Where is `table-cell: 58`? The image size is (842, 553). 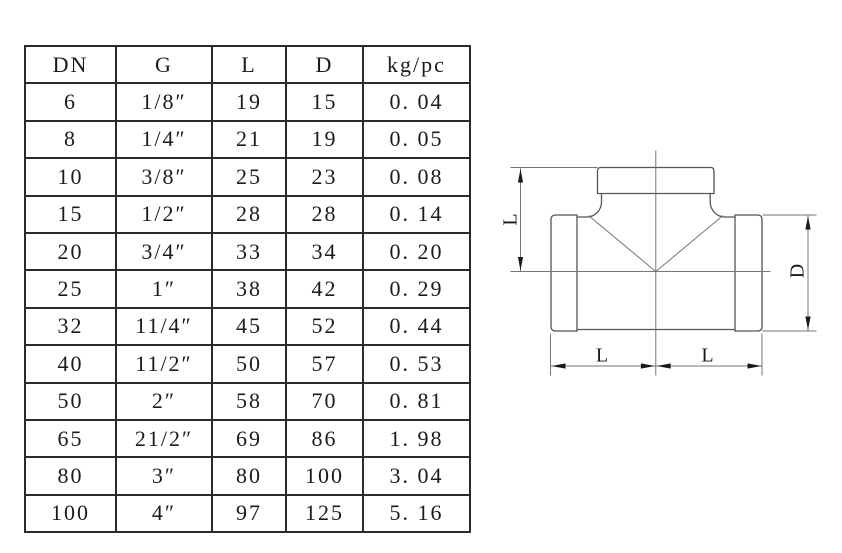
table-cell: 58 is located at coordinates (249, 401).